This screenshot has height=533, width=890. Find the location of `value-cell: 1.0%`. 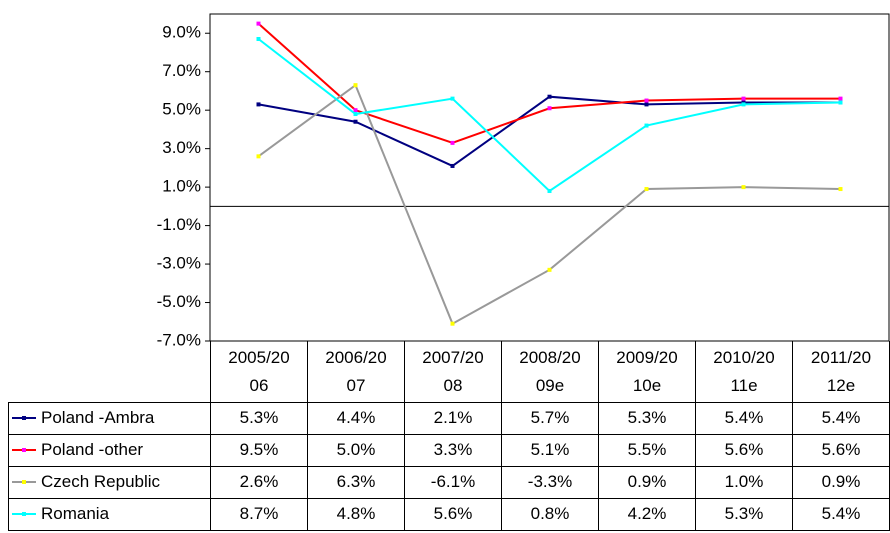

value-cell: 1.0% is located at coordinates (744, 482).